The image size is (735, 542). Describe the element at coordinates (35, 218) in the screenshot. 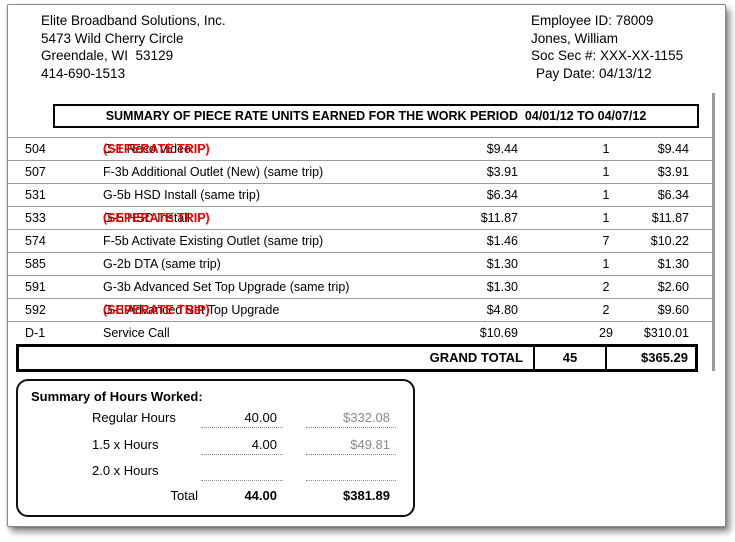

I see `row-code: 533` at that location.